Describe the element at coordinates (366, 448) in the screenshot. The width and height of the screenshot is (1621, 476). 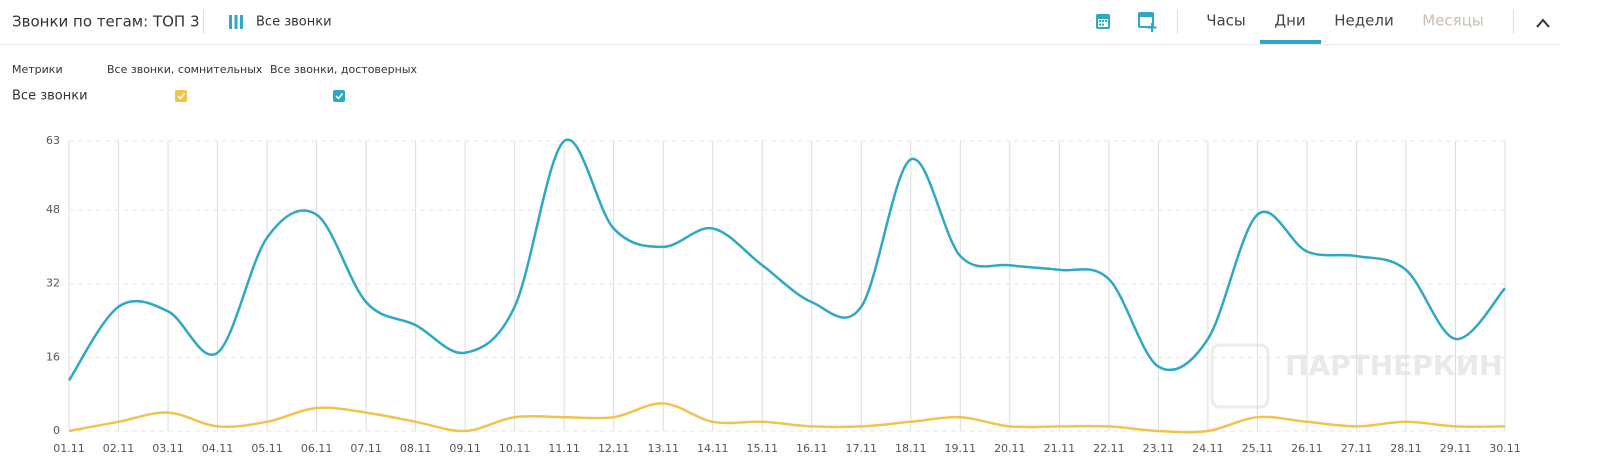
I see `x-tick-label: 07.11` at that location.